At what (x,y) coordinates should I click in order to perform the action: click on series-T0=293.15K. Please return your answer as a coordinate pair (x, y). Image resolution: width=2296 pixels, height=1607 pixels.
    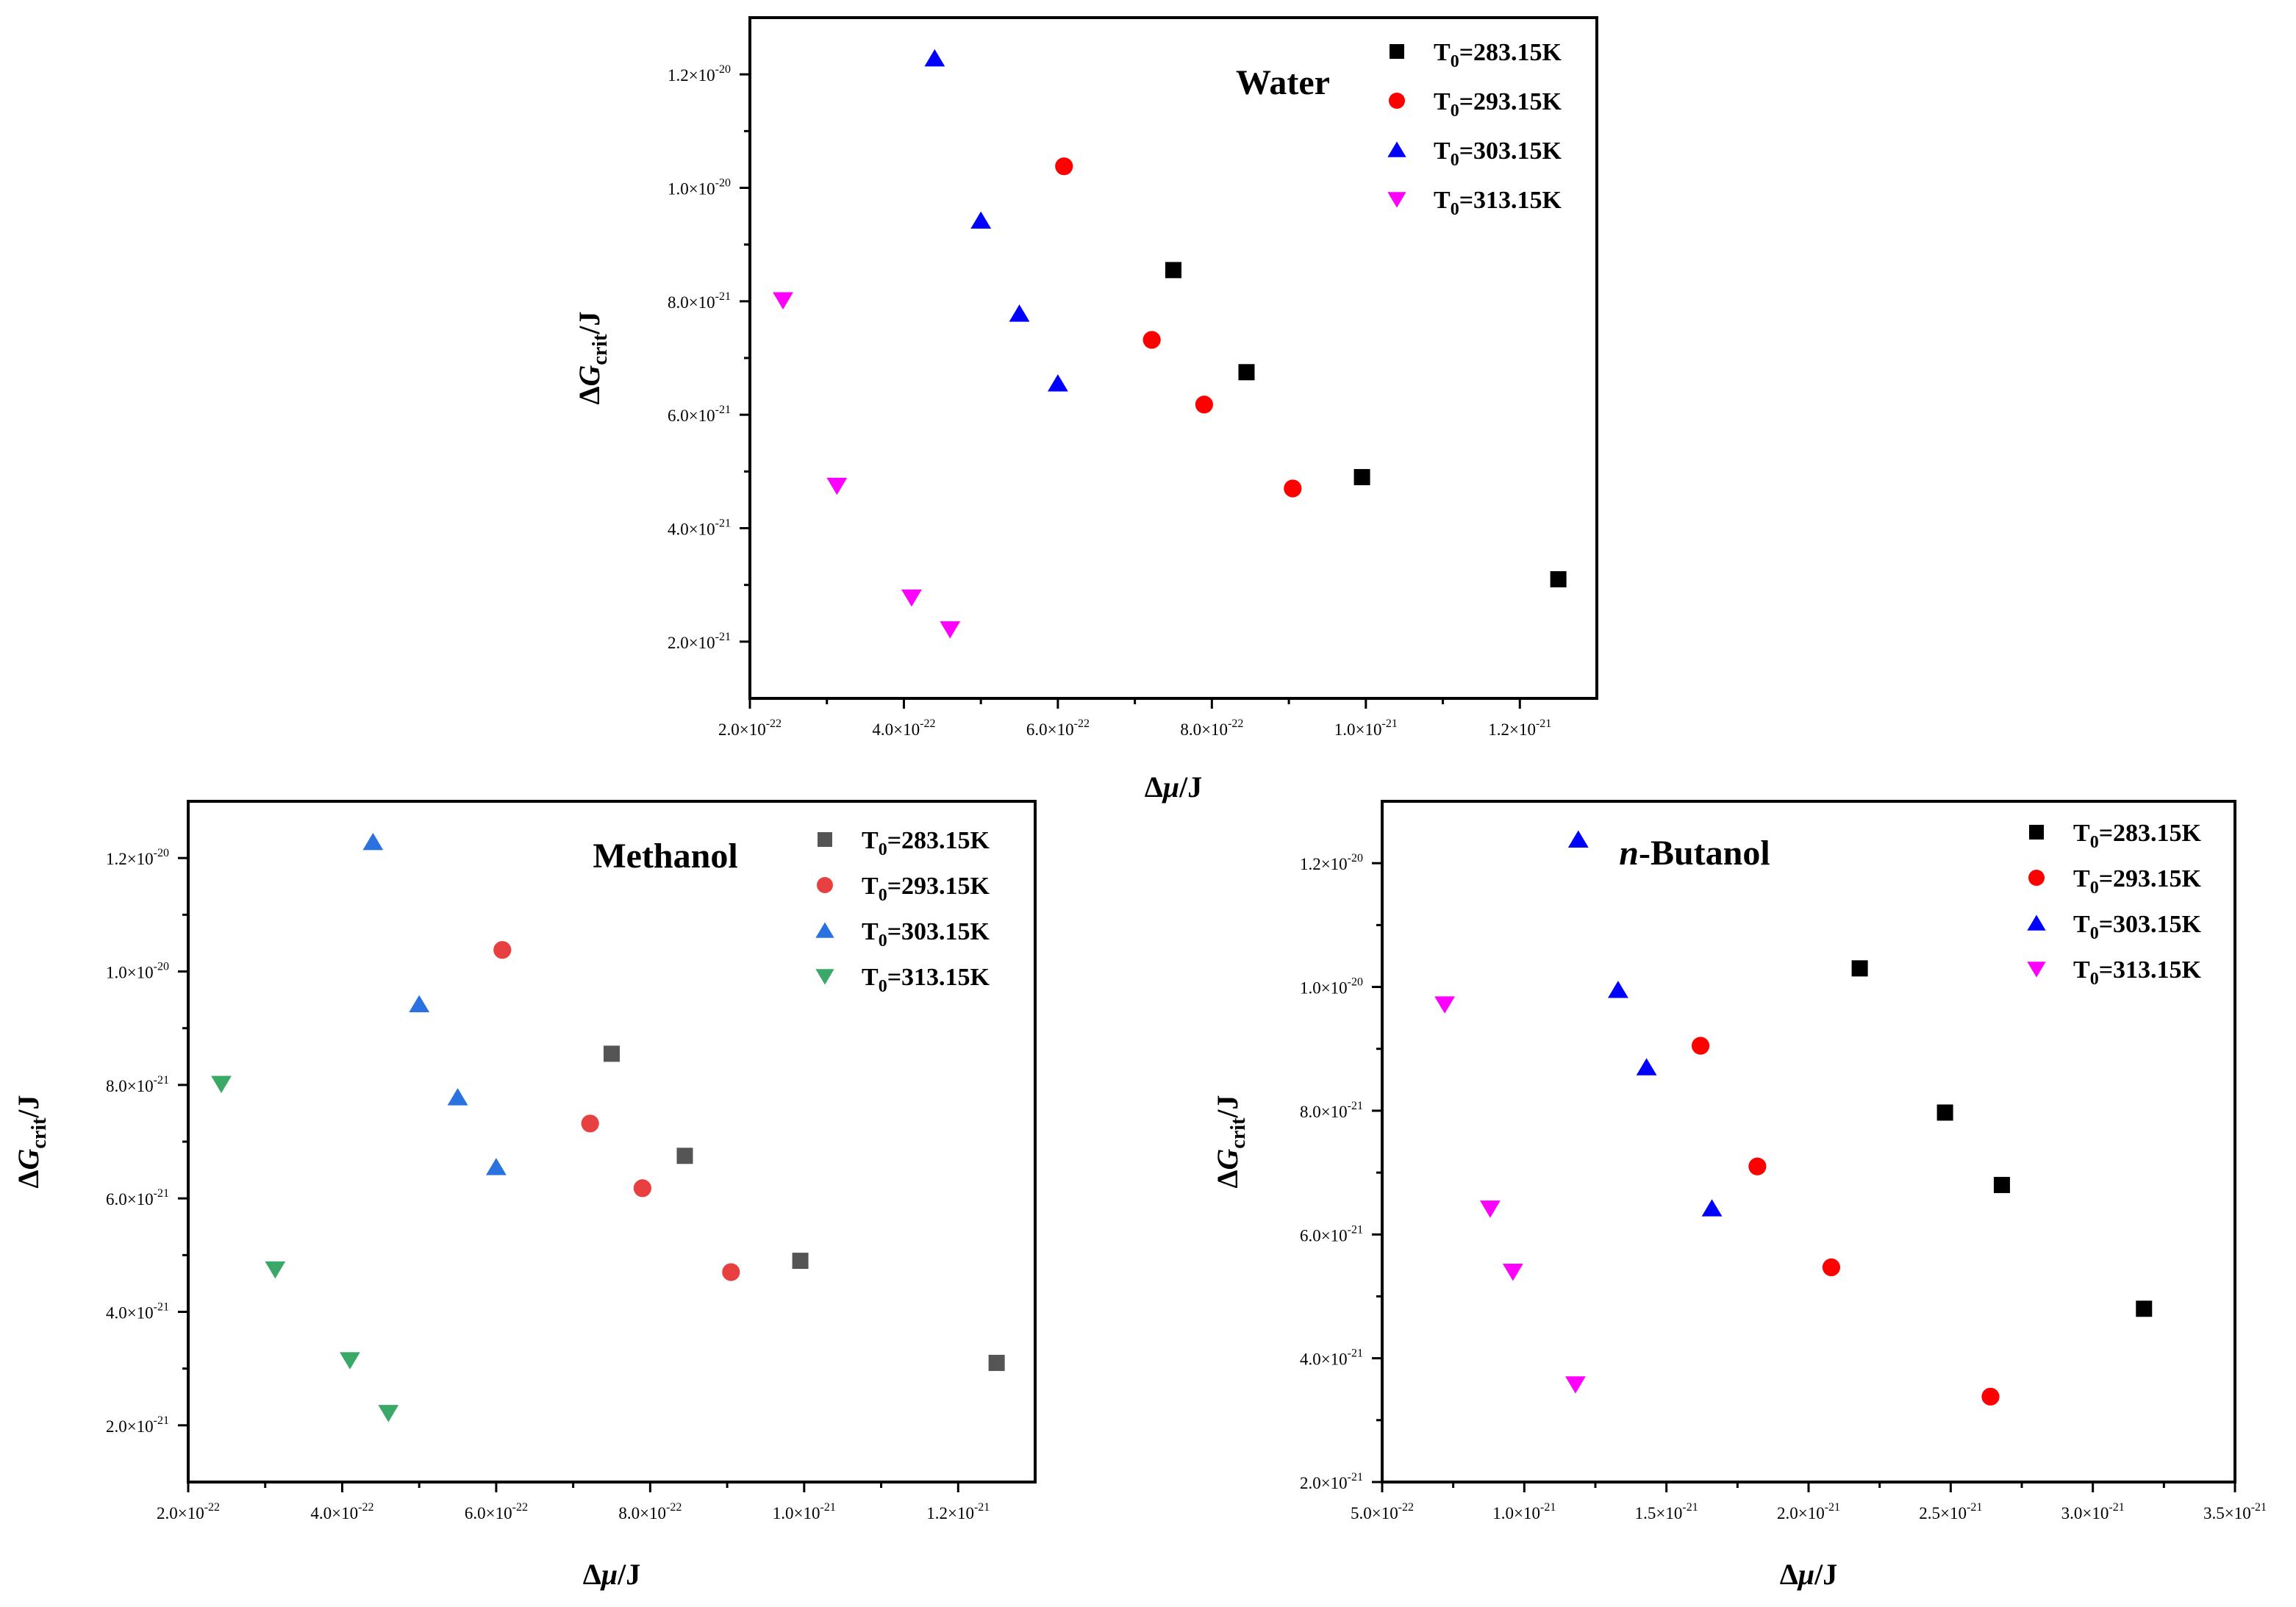
    Looking at the image, I should click on (1845, 1221).